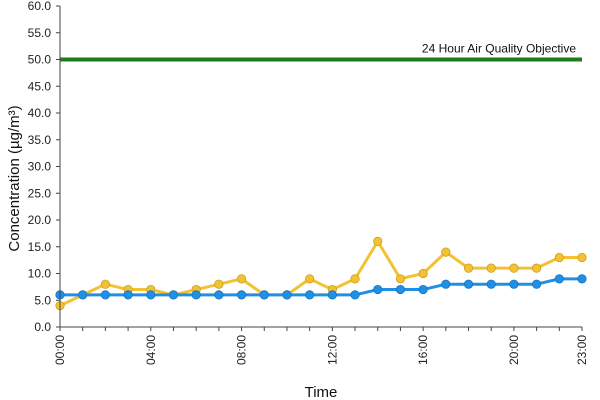 The image size is (600, 400). I want to click on y-tick-label: 0.0, so click(42, 327).